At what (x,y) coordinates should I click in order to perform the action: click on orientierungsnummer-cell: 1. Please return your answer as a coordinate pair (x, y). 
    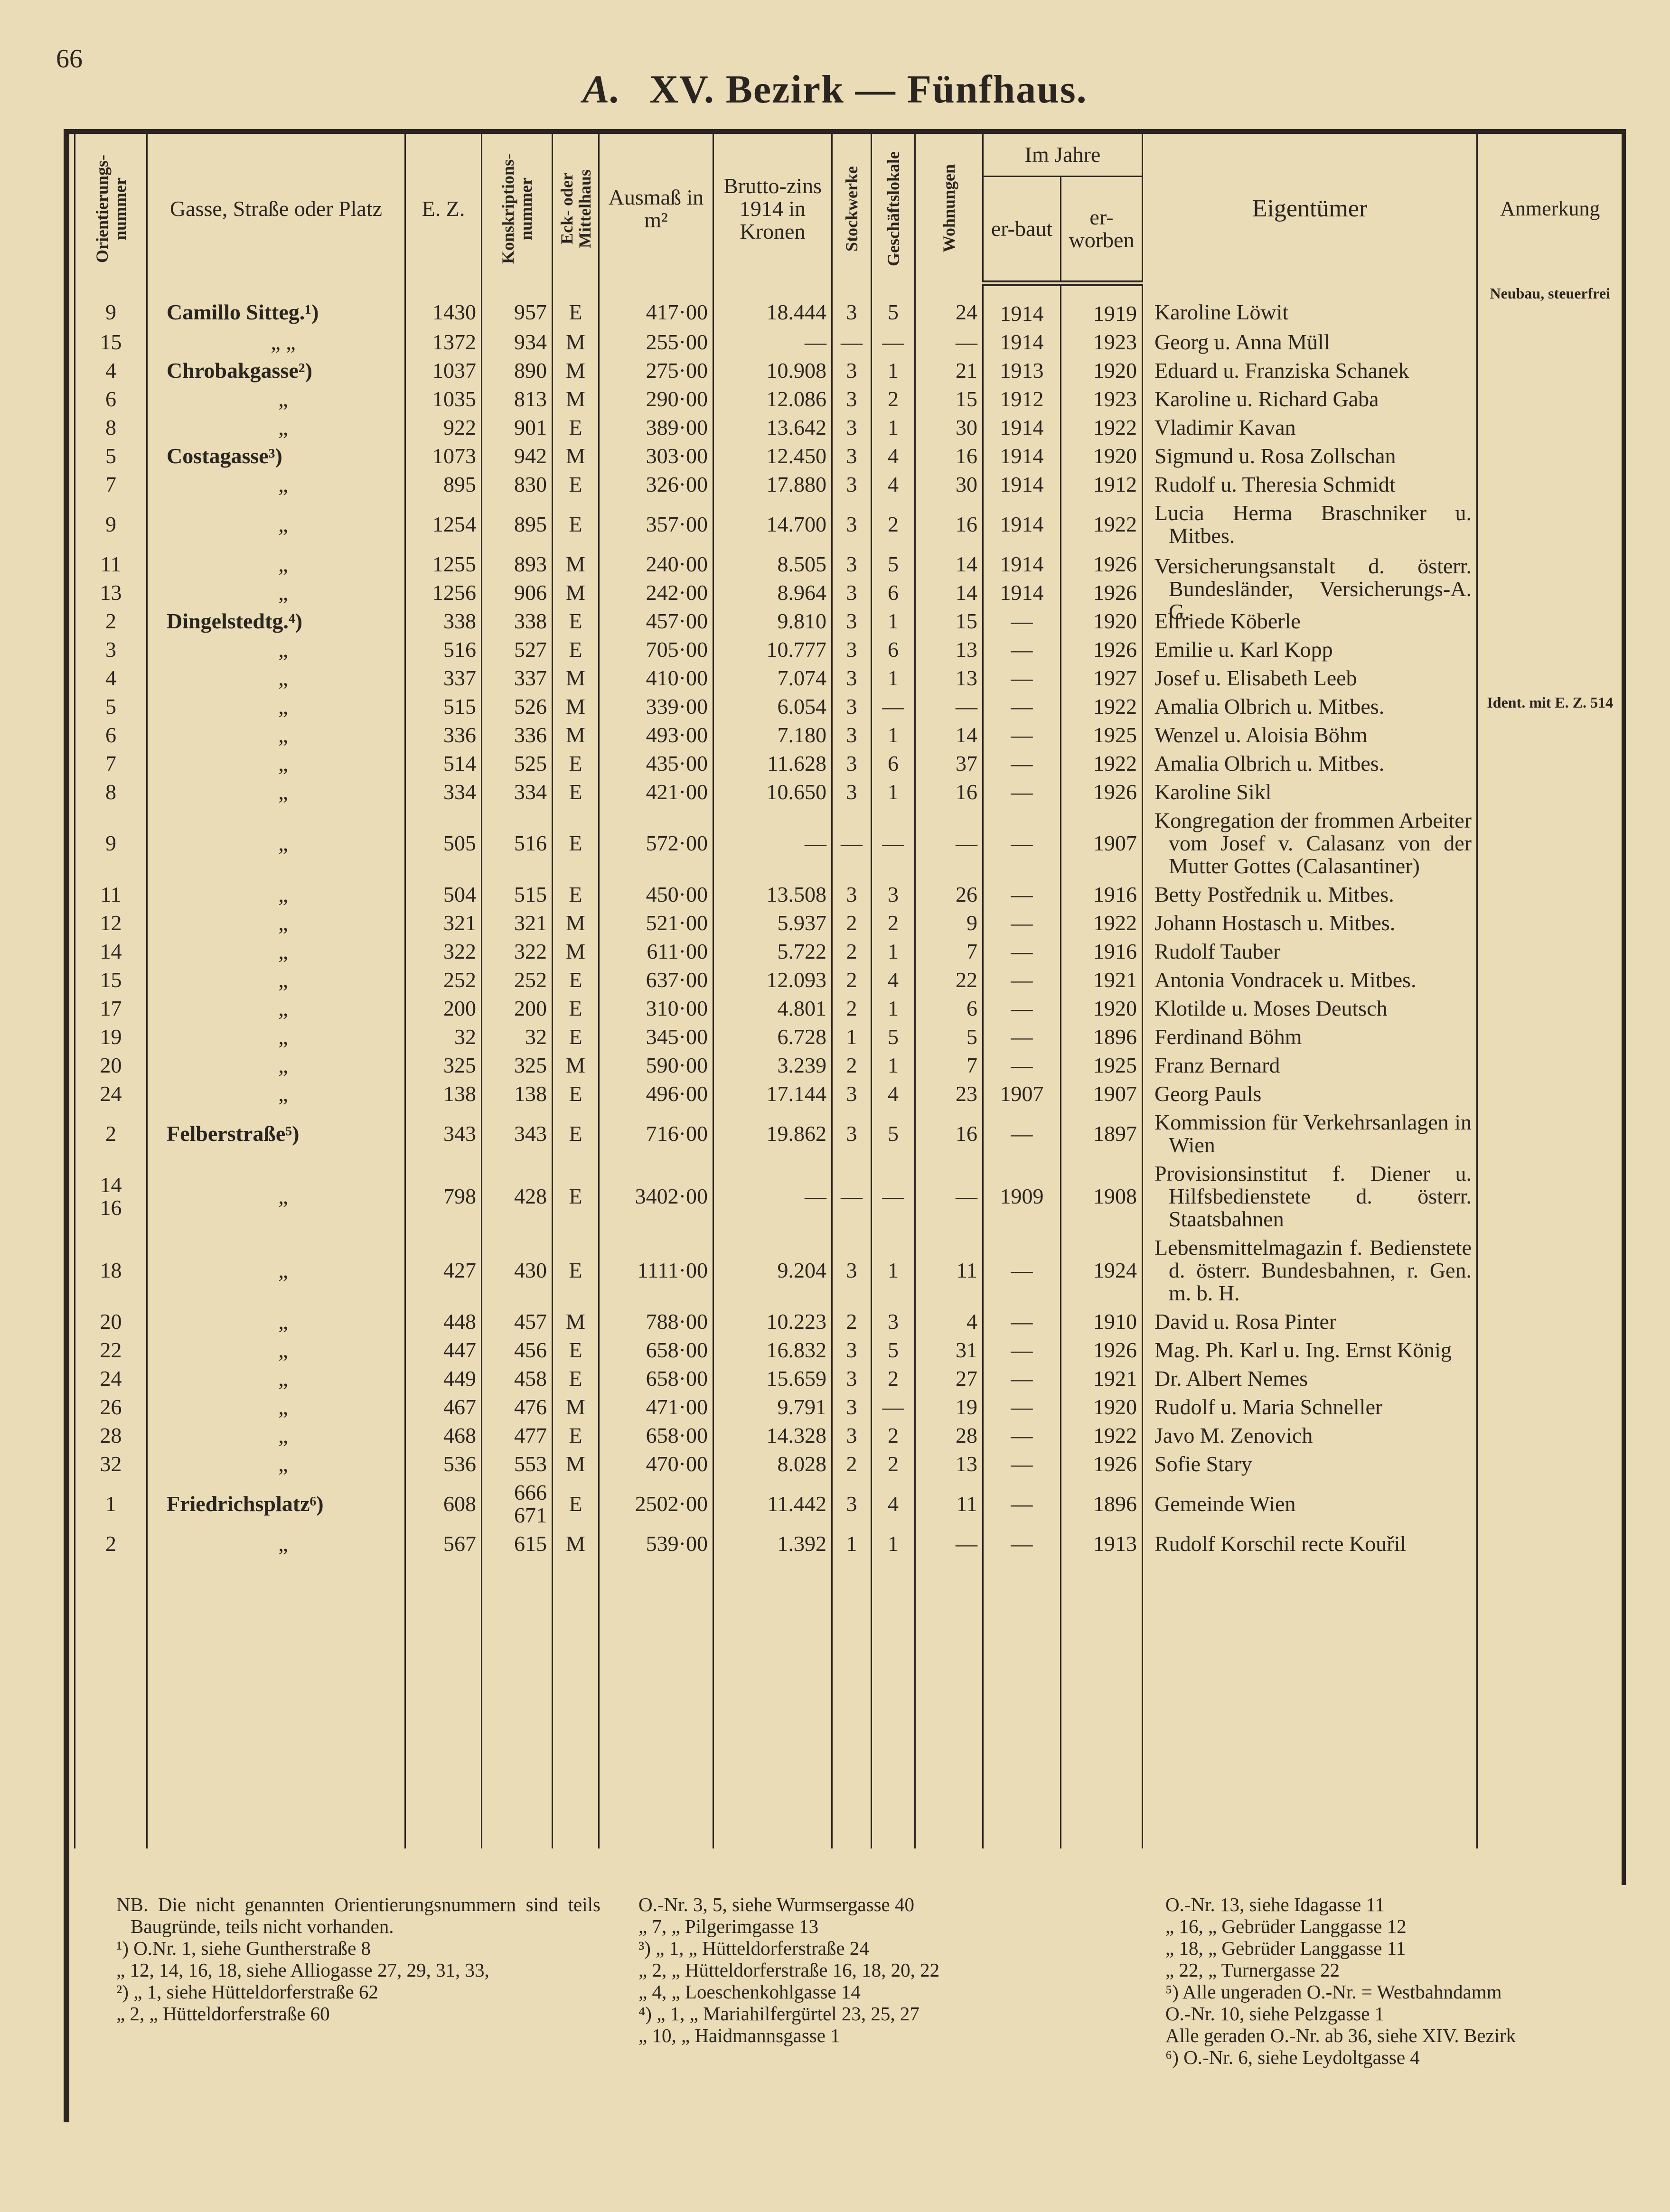
    Looking at the image, I should click on (110, 1504).